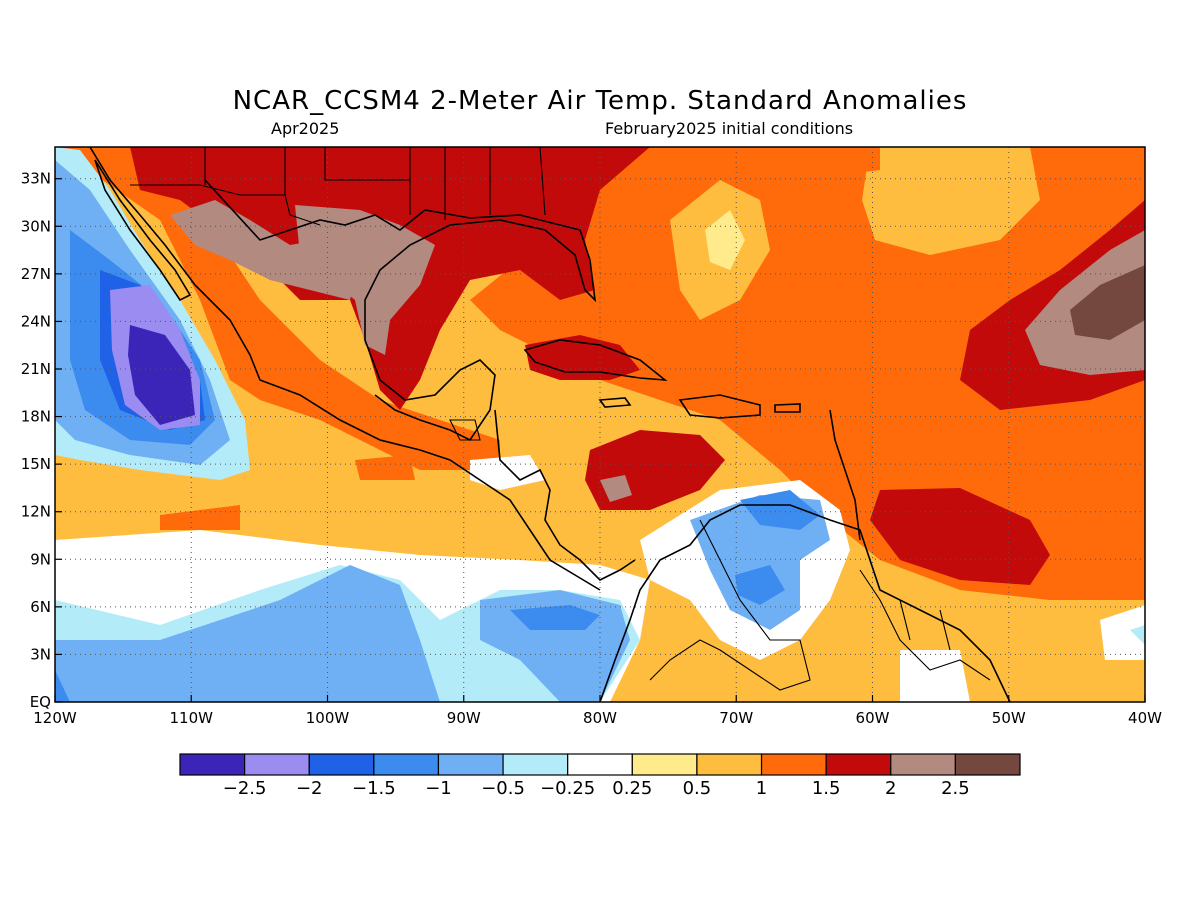  I want to click on y-tick-label: 27N, so click(36, 274).